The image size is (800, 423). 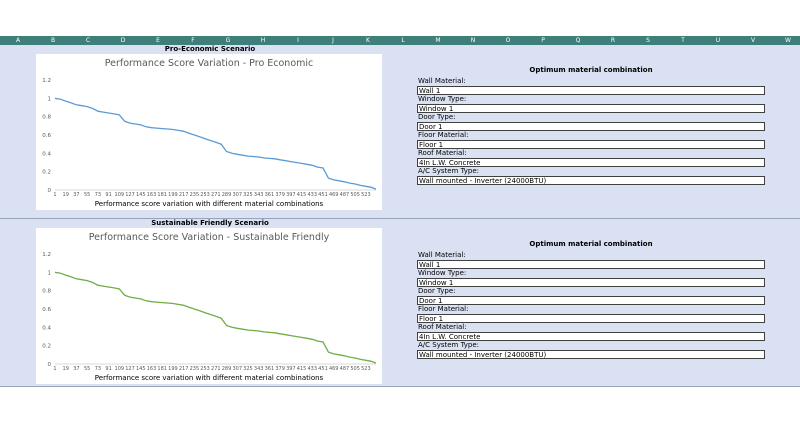 I want to click on field-label: Roof Material:, so click(x=442, y=153).